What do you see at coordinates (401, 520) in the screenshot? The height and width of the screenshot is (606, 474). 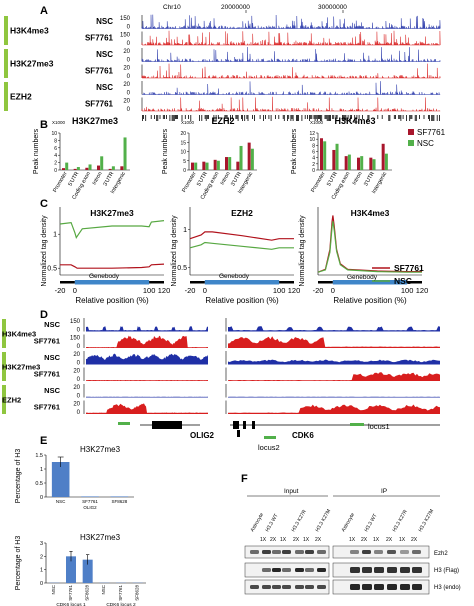 I see `lane-label: H3.3 K27R` at bounding box center [401, 520].